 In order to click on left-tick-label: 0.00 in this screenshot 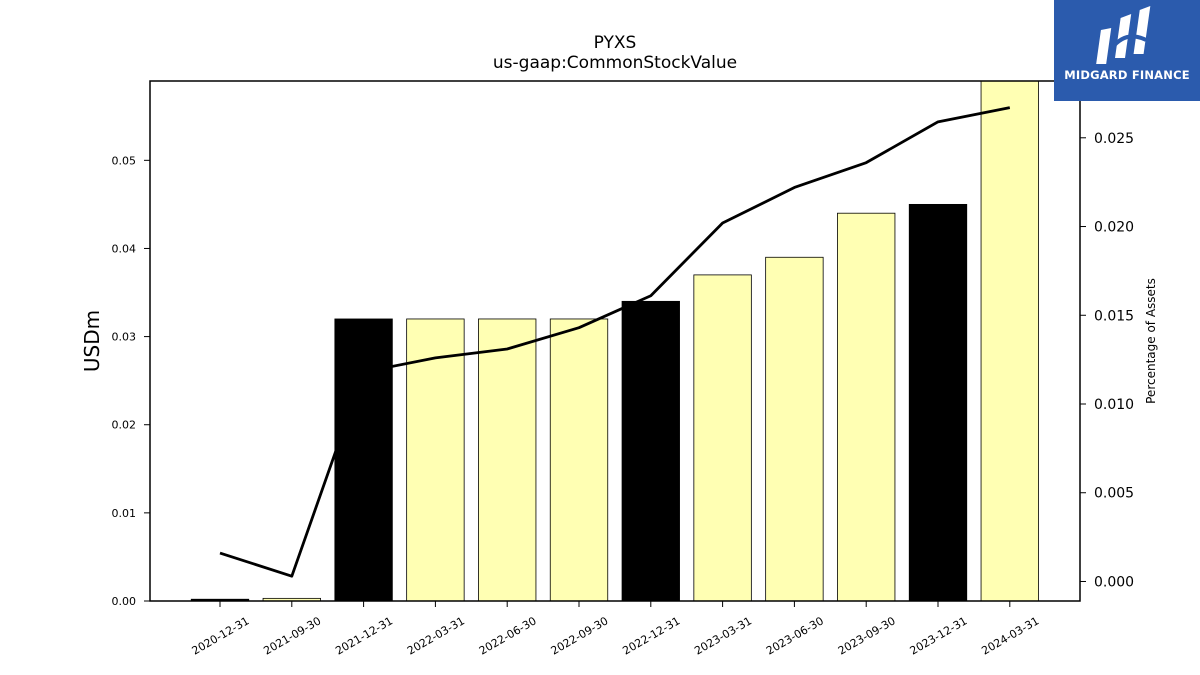, I will do `click(124, 601)`.